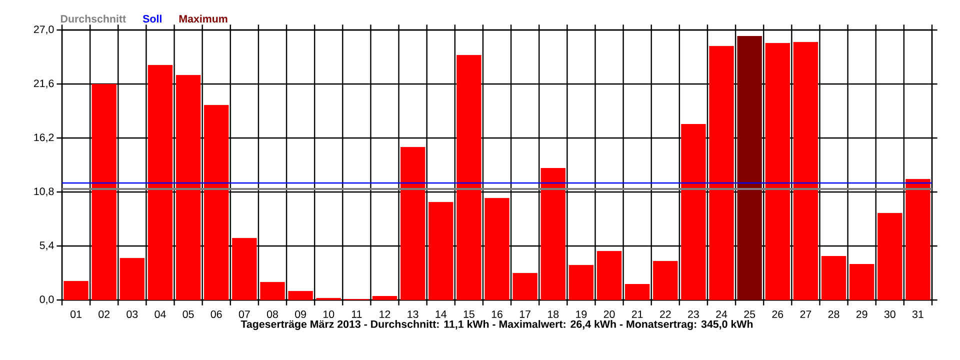  Describe the element at coordinates (609, 314) in the screenshot. I see `x-tick-label: 20` at that location.